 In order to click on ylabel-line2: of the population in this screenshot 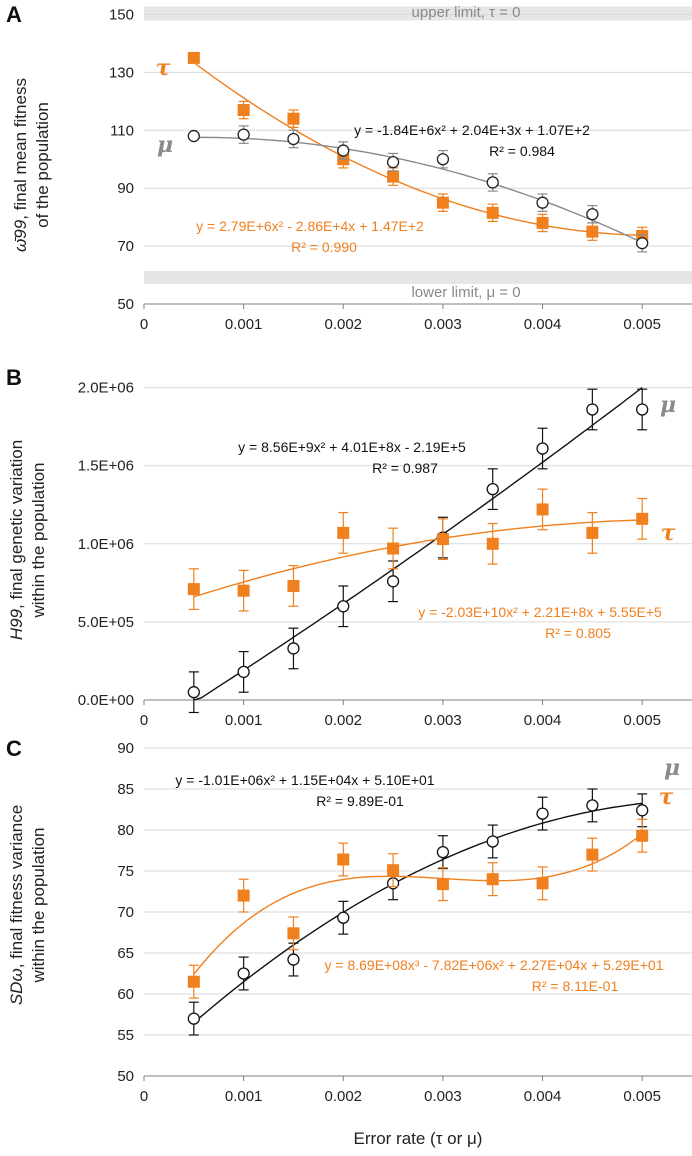, I will do `click(42, 165)`.